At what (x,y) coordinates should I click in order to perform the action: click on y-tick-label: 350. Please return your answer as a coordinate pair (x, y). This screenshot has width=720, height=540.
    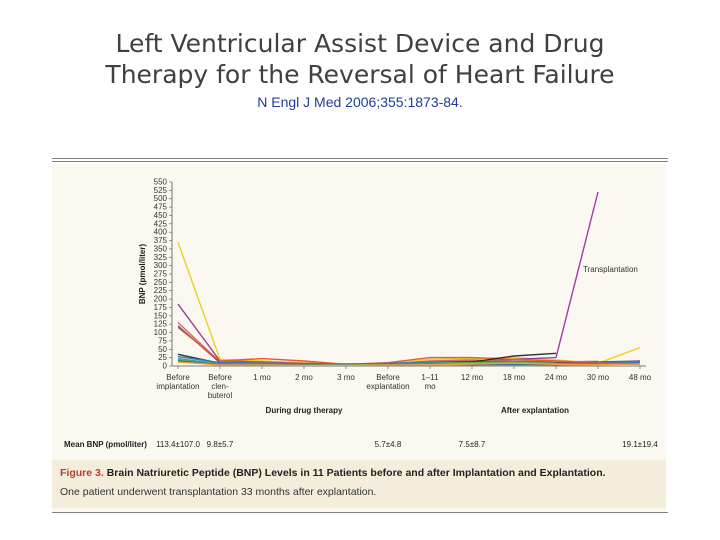
    Looking at the image, I should click on (161, 248).